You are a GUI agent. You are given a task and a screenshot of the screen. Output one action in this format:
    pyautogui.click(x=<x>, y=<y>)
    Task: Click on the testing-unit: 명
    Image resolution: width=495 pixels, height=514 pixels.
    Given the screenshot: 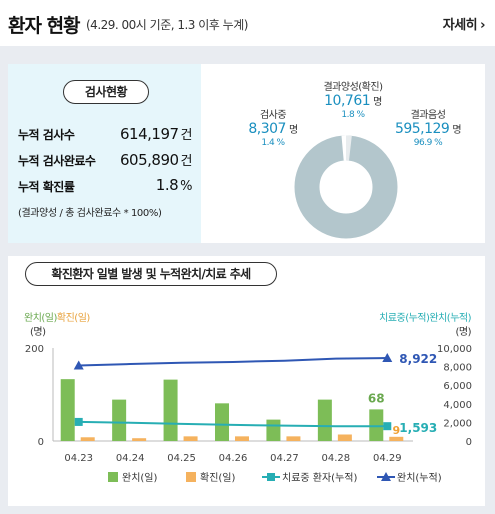 What is the action you would take?
    pyautogui.click(x=293, y=130)
    